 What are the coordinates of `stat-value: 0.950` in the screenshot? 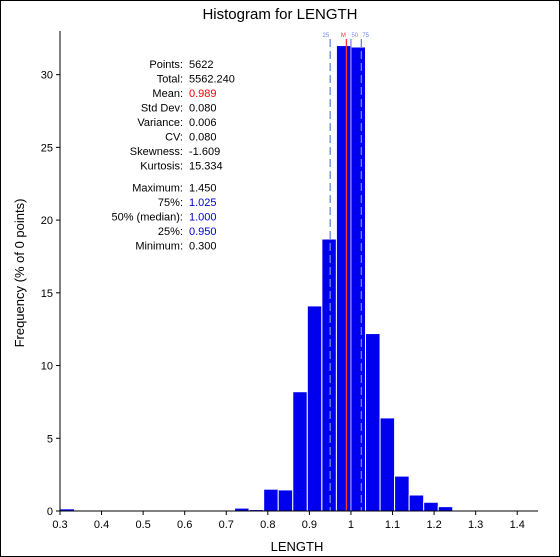 It's located at (203, 232).